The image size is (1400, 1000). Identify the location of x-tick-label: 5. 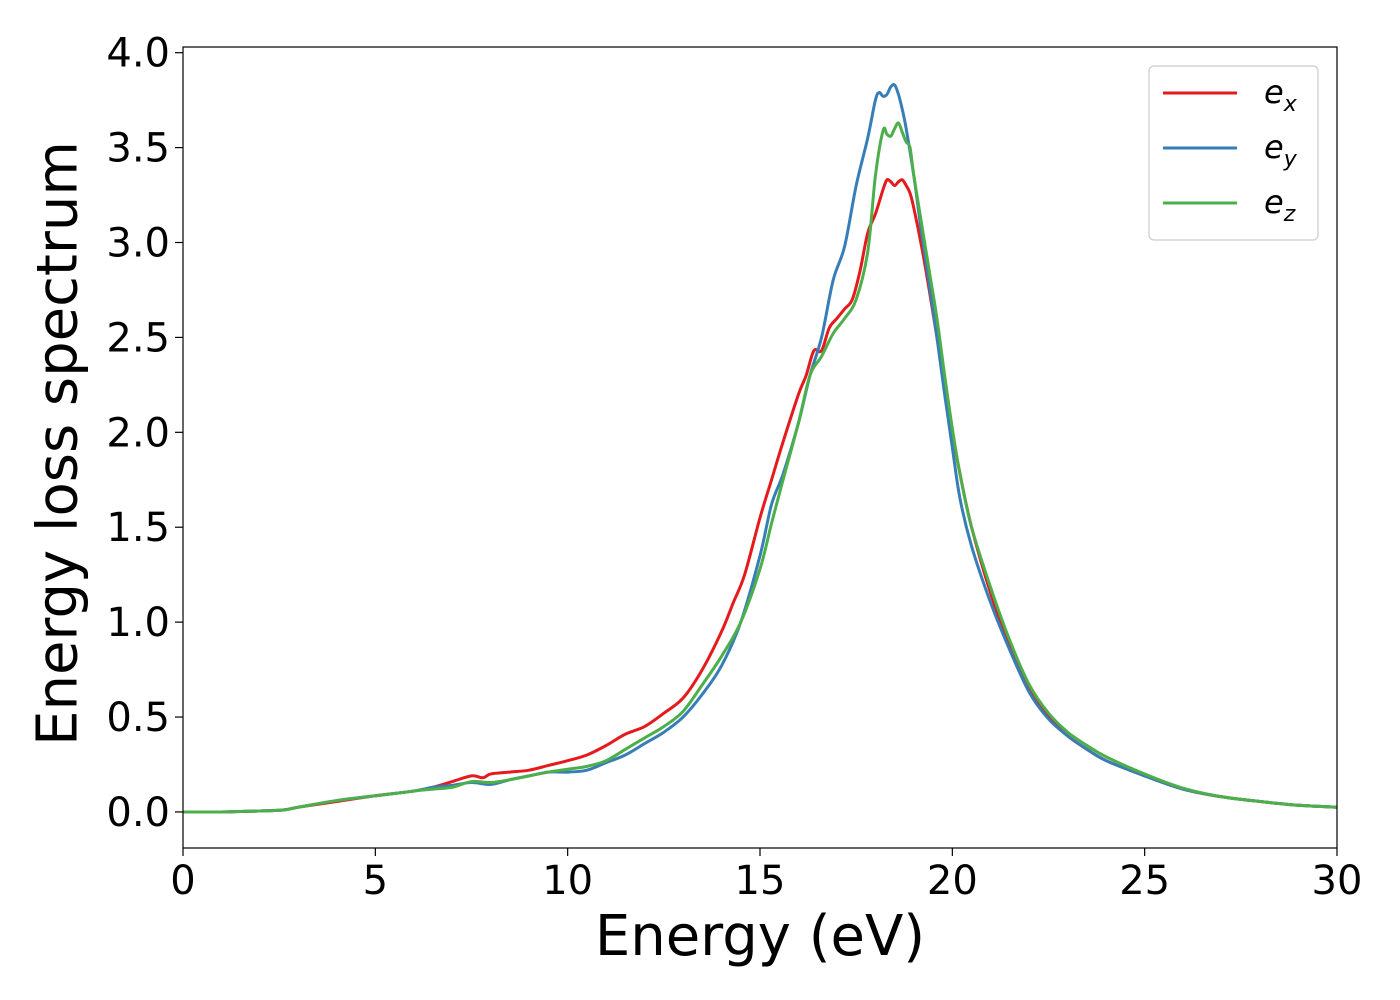
(375, 881).